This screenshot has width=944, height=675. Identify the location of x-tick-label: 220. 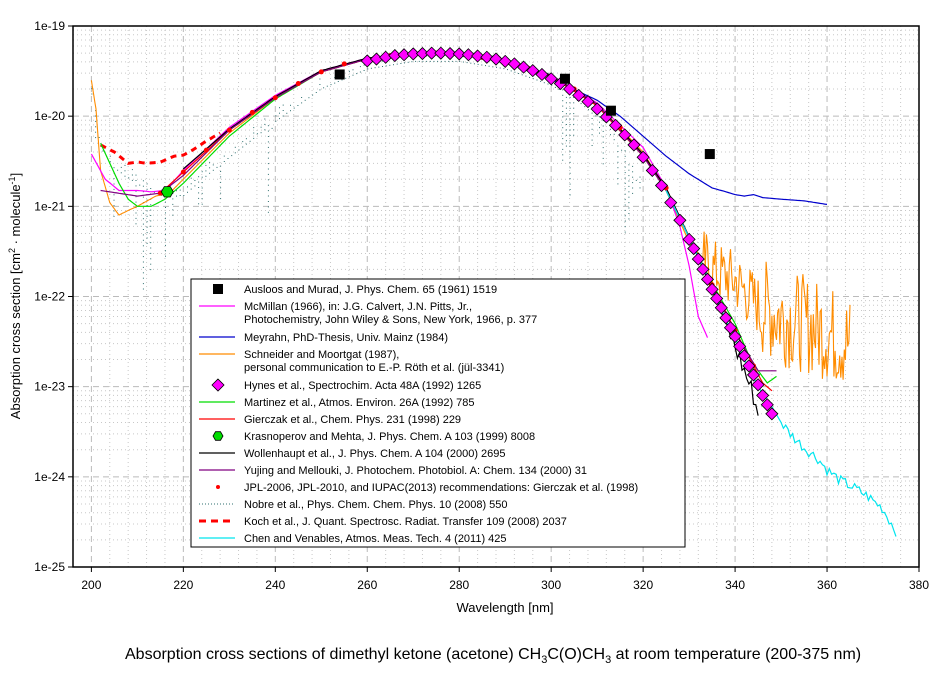
(183, 585).